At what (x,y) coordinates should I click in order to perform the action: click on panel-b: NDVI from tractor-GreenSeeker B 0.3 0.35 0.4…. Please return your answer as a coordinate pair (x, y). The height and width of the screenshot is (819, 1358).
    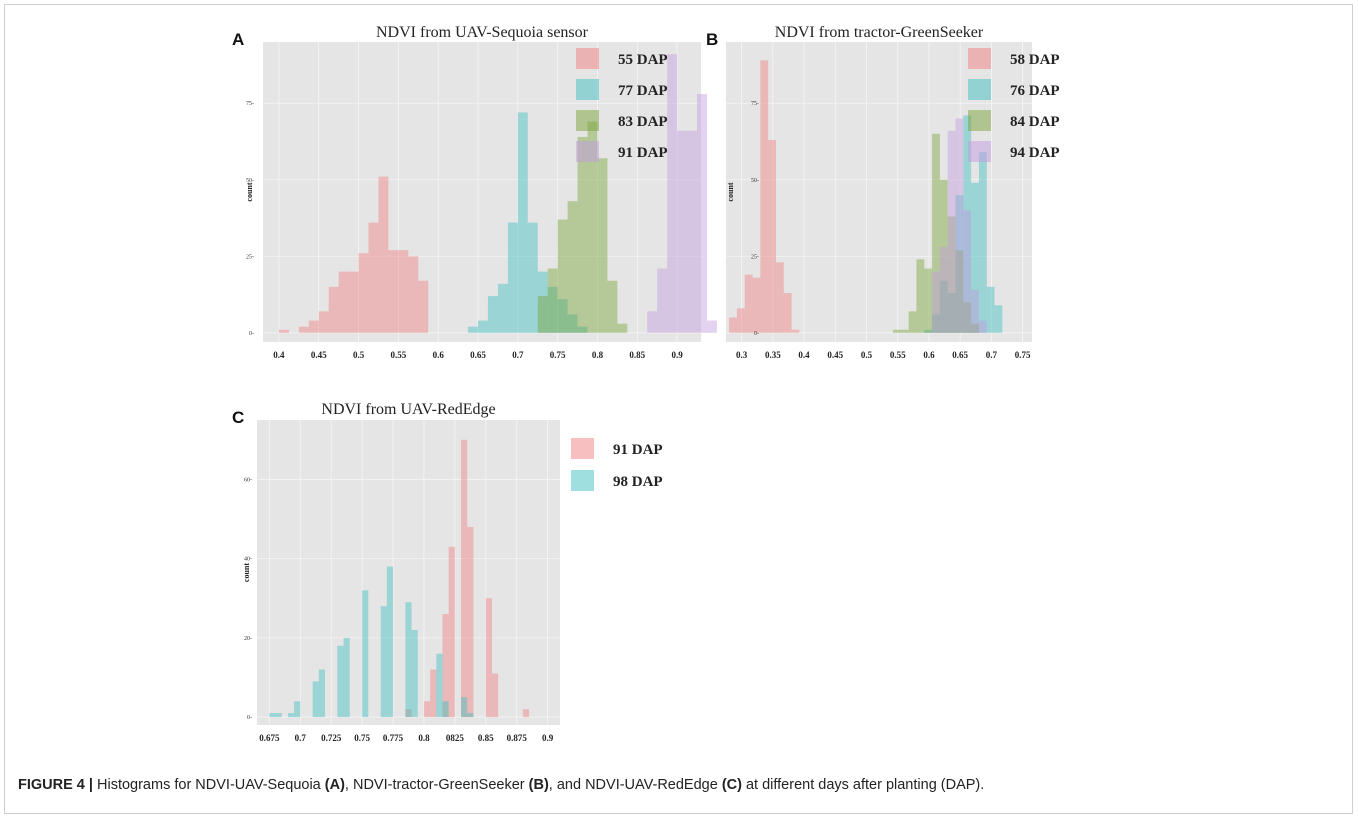
    Looking at the image, I should click on (883, 192).